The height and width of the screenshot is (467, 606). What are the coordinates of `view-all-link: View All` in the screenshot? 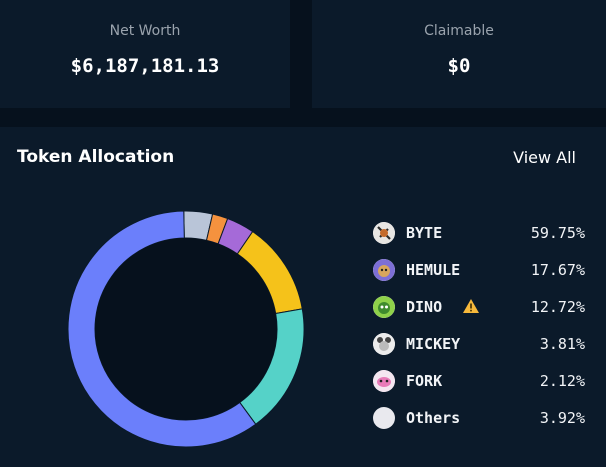 It's located at (544, 157).